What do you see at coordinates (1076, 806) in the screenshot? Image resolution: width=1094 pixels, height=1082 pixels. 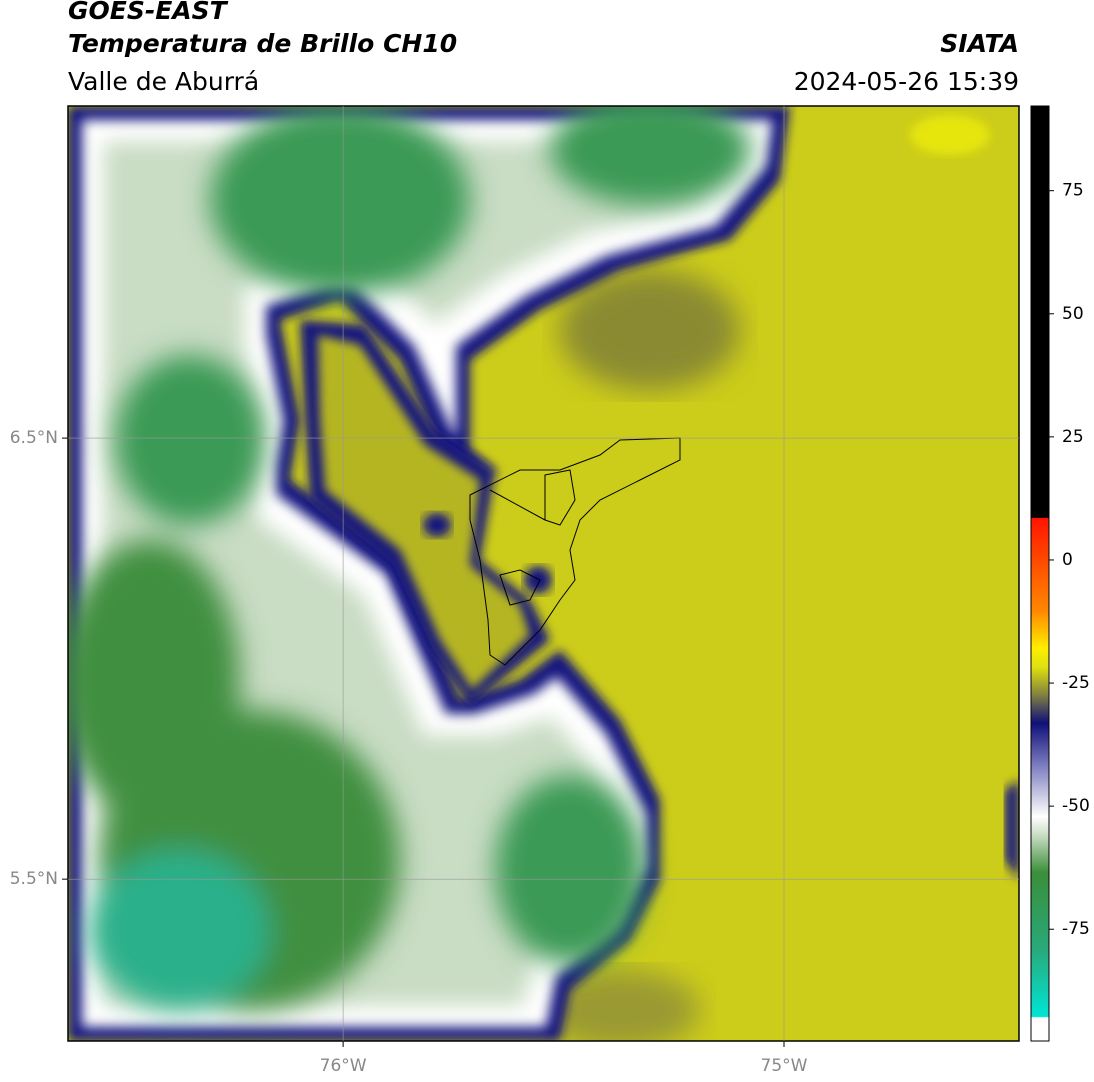 I see `colorbar-tick-label: -50` at bounding box center [1076, 806].